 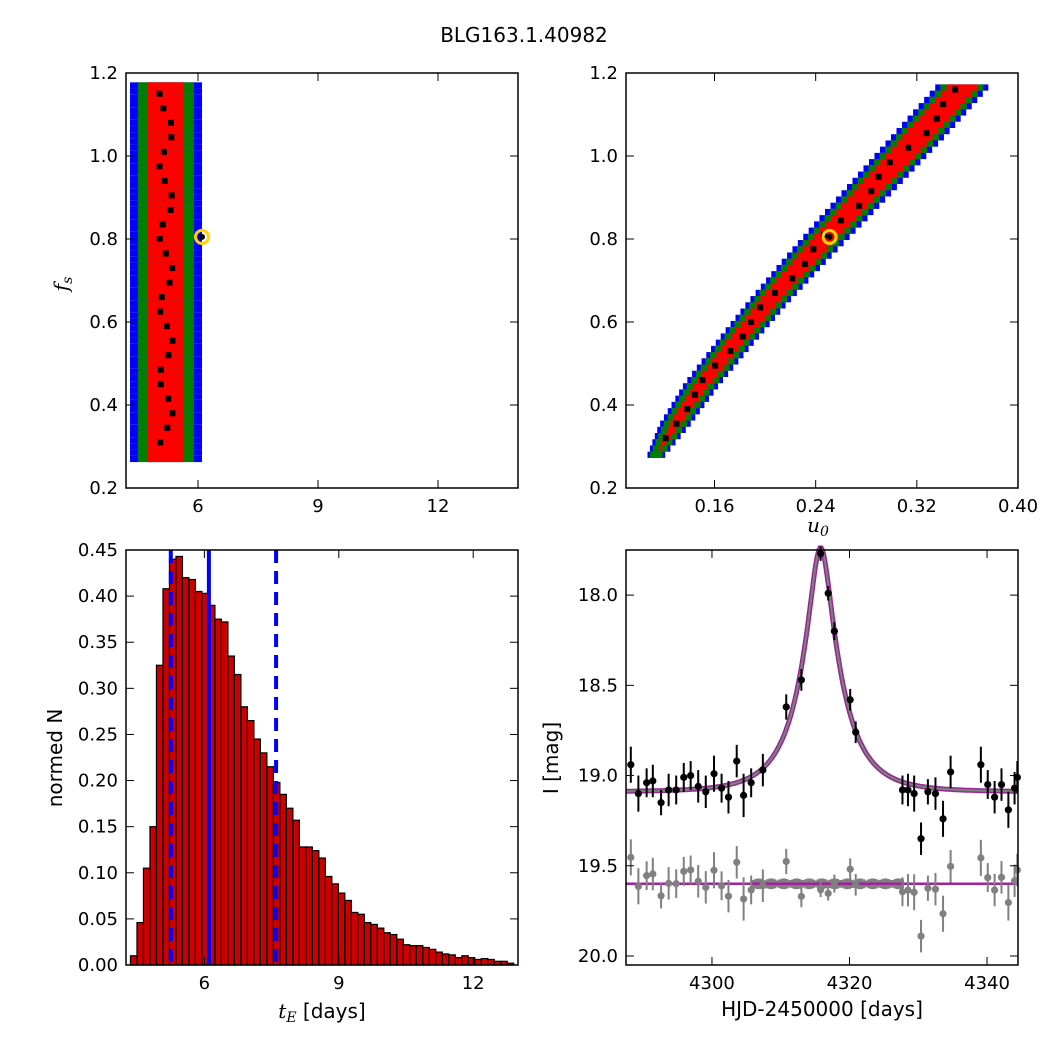 I want to click on panel-light-curve-ytick-label: 20.0, so click(x=598, y=956).